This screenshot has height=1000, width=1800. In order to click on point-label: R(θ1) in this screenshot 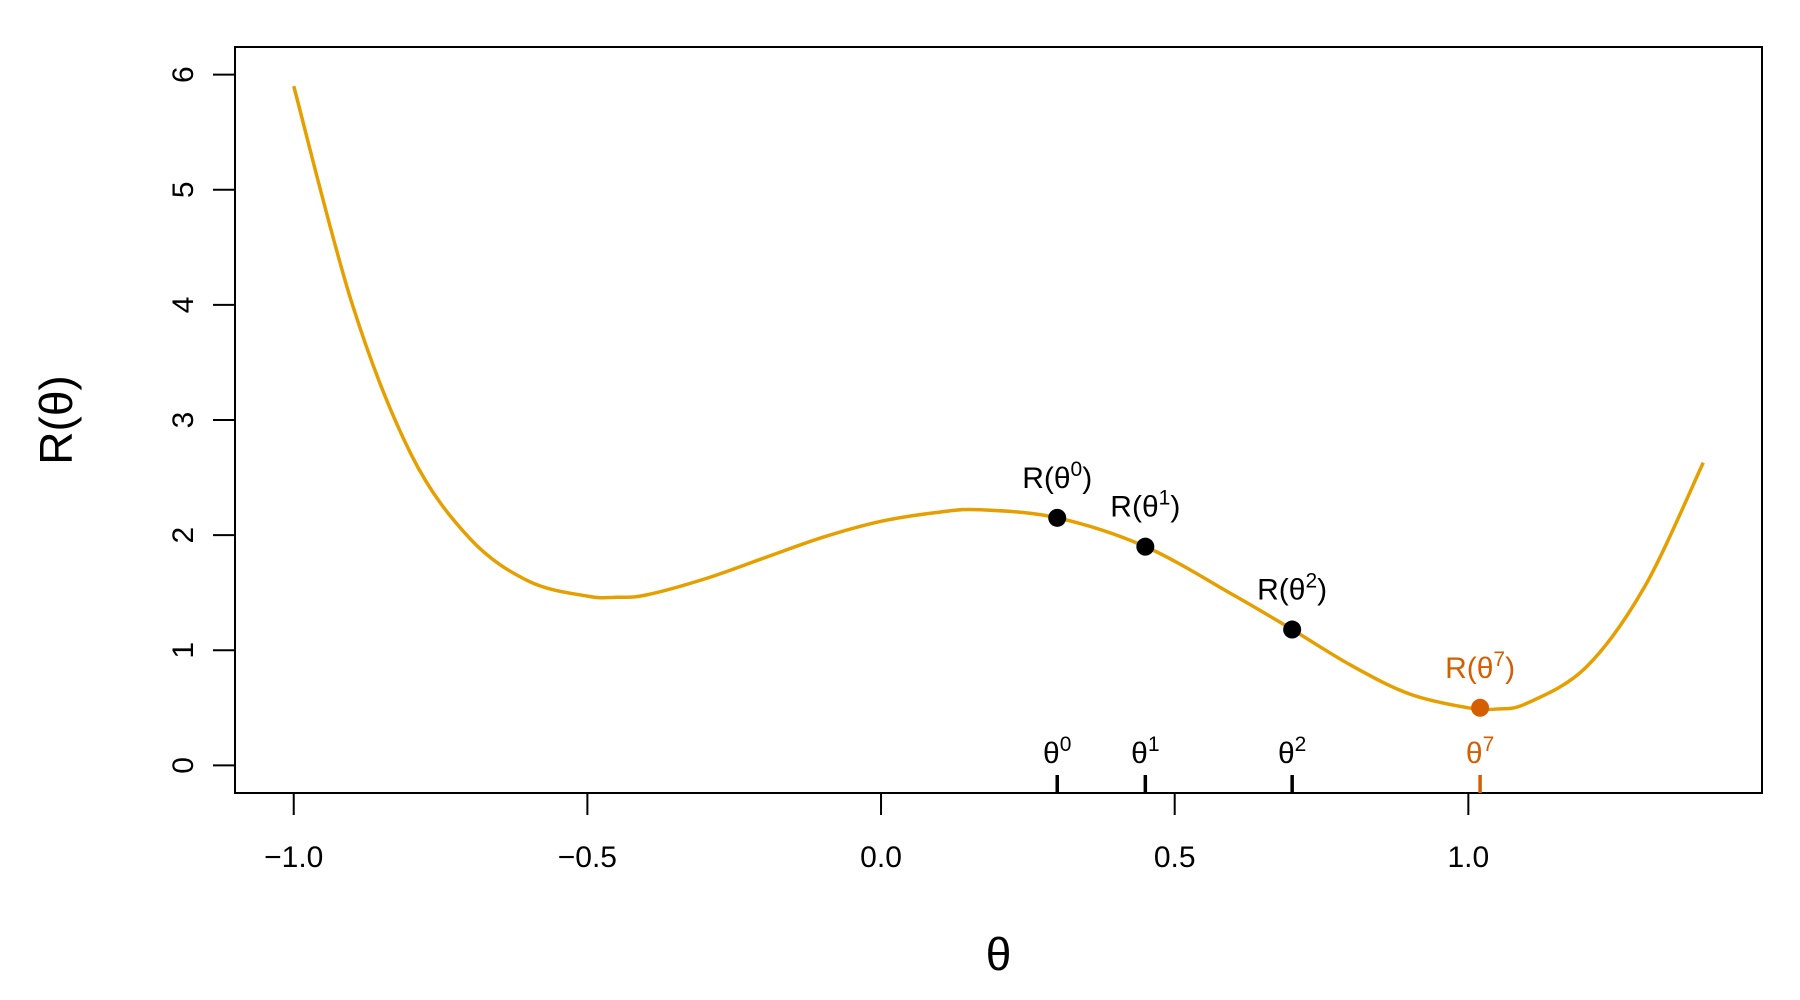, I will do `click(1145, 505)`.